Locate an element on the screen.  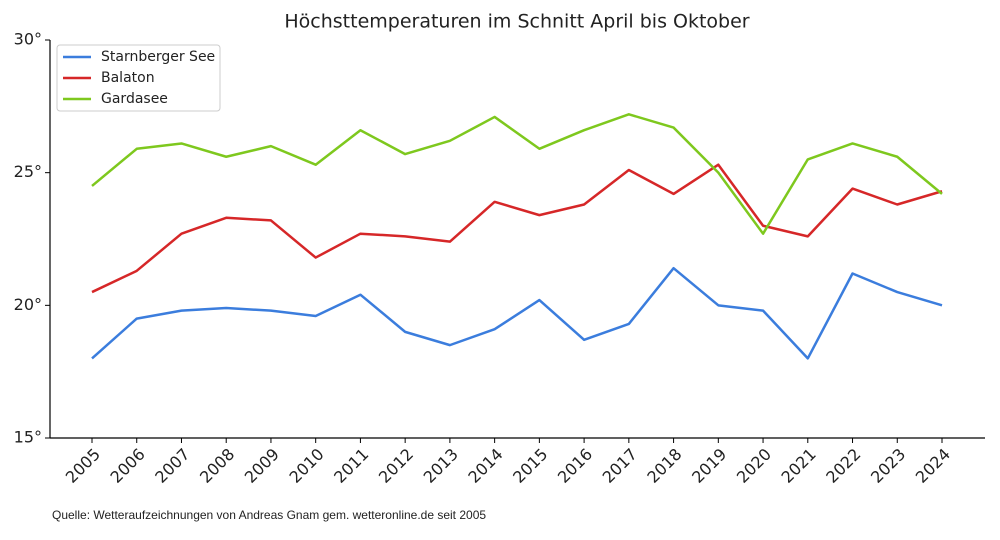
y-tick-label: 25° is located at coordinates (28, 171).